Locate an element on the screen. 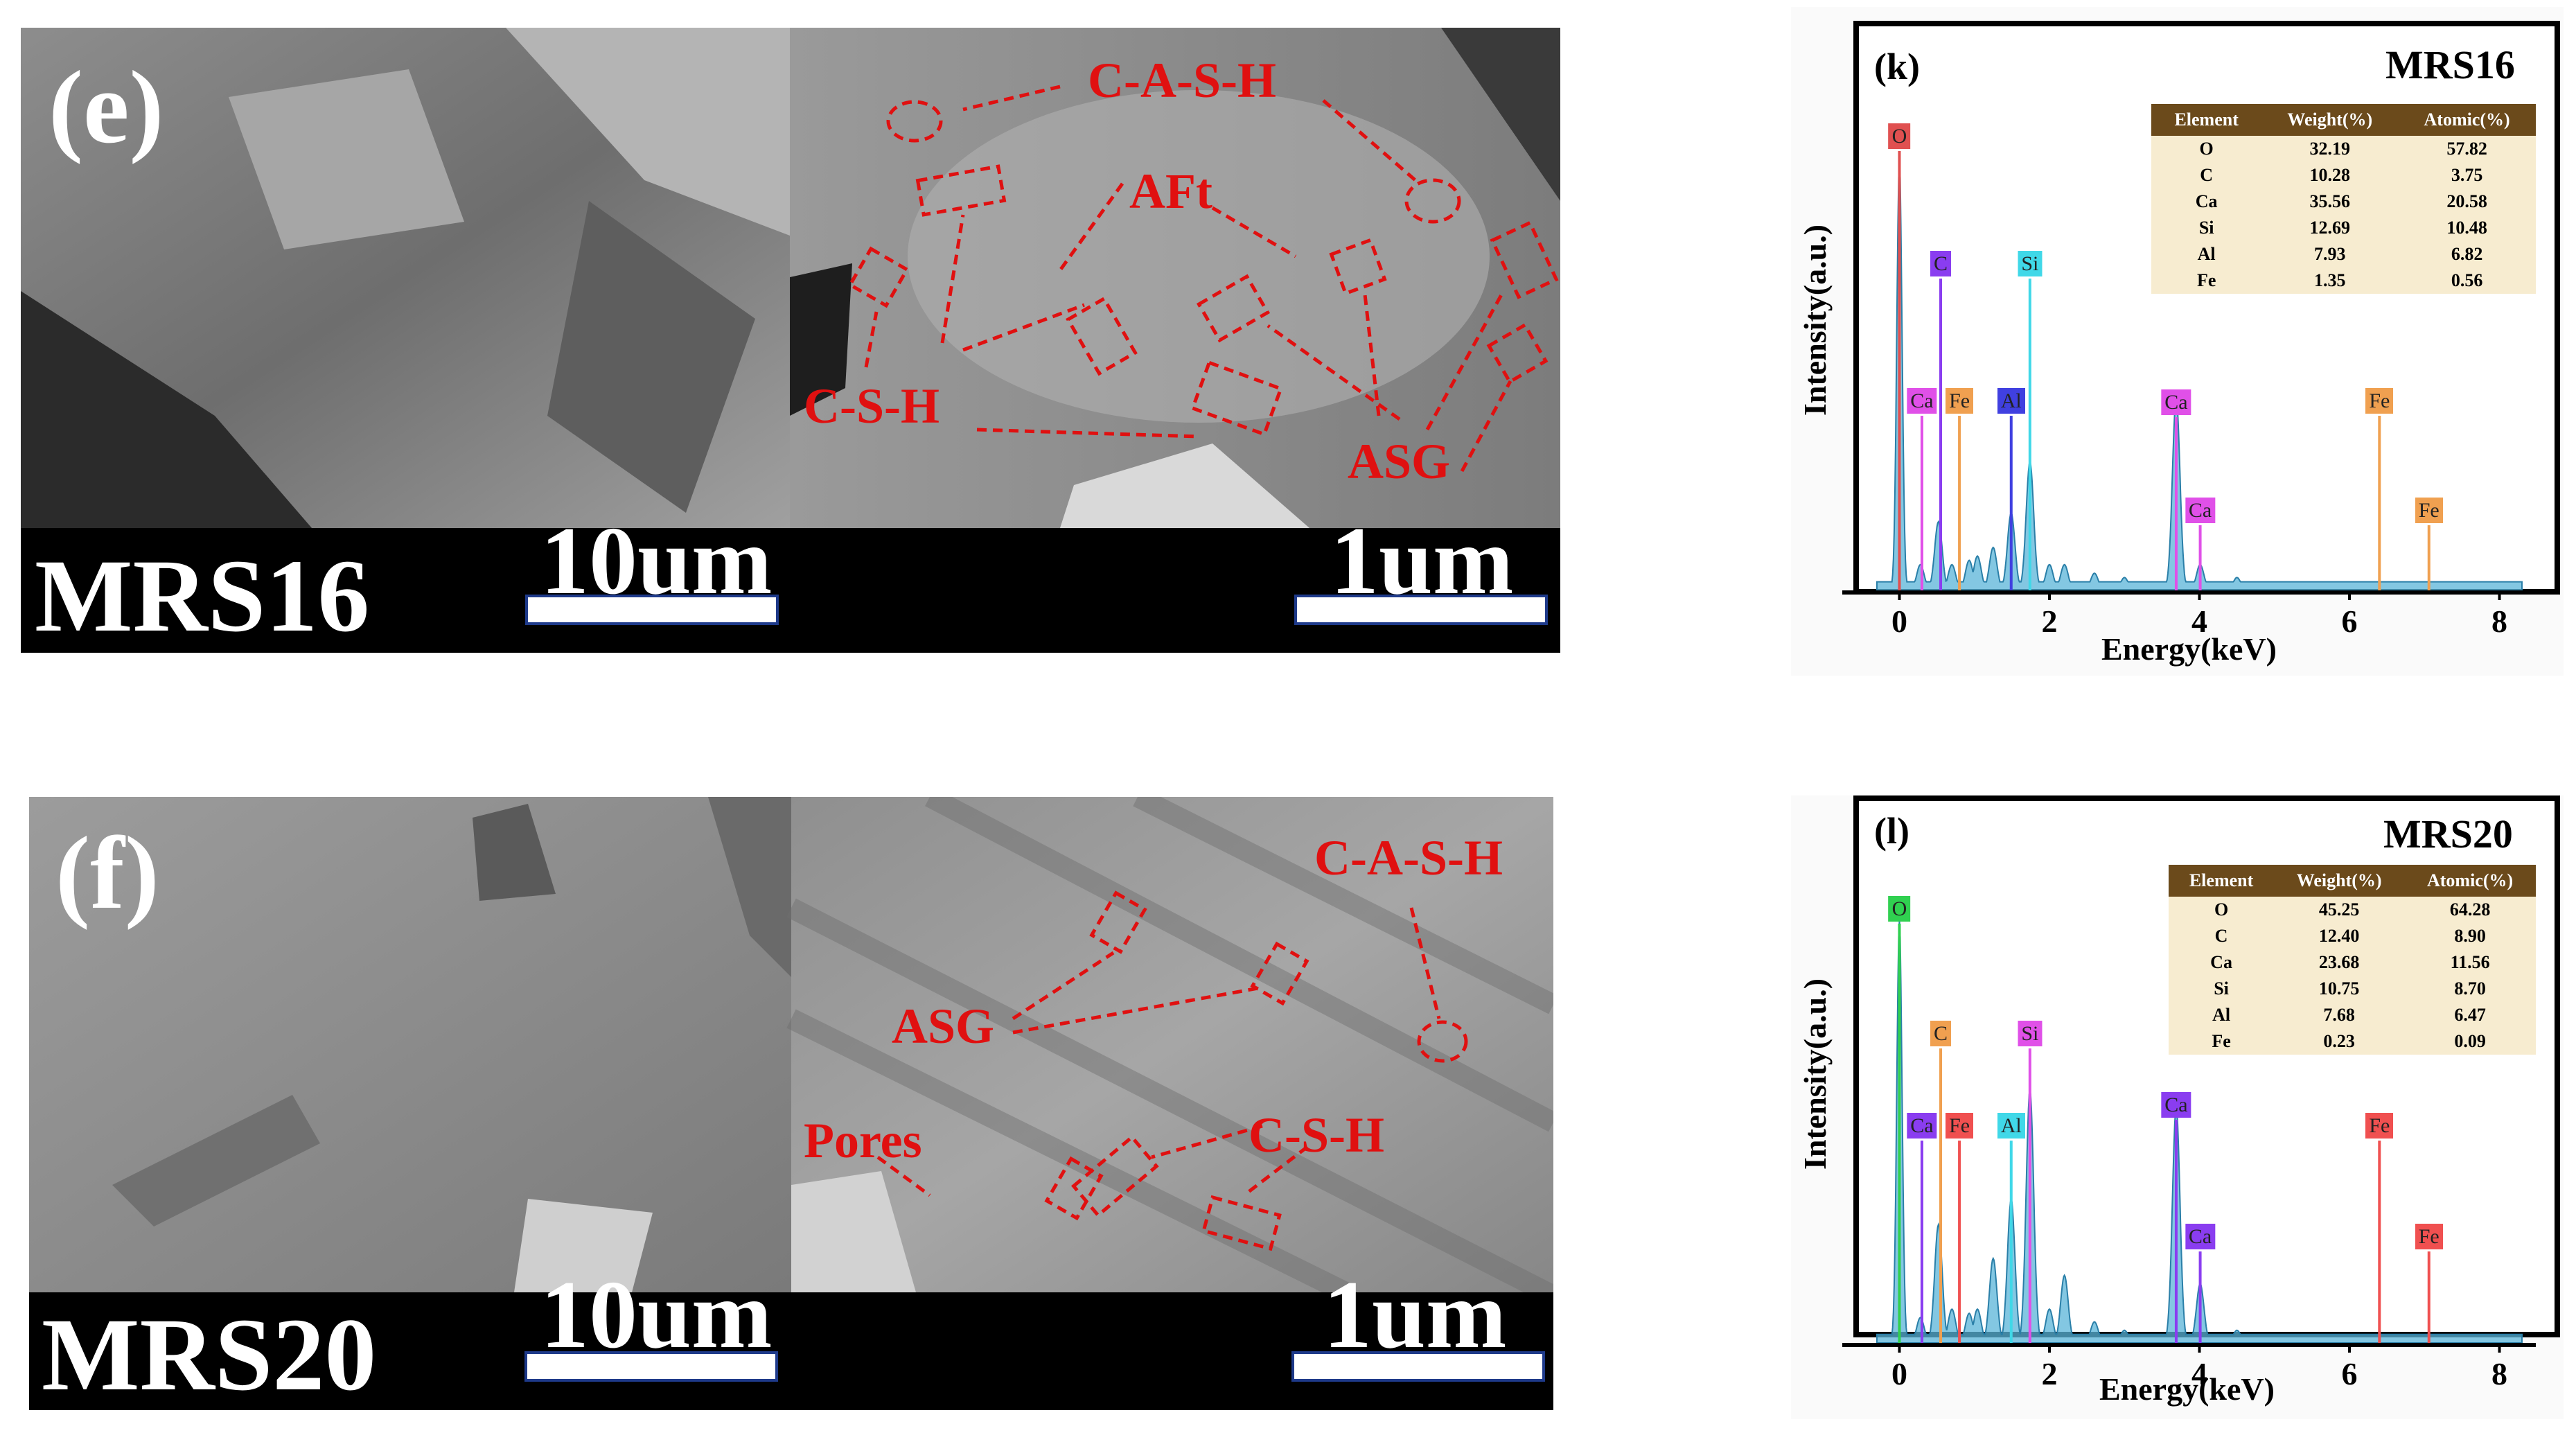  table-cell: 12.40 is located at coordinates (2339, 936).